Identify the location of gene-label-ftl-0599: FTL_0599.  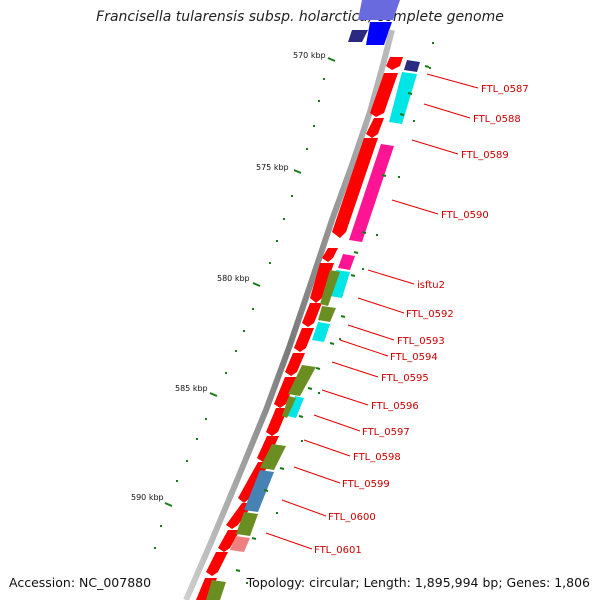
(366, 484).